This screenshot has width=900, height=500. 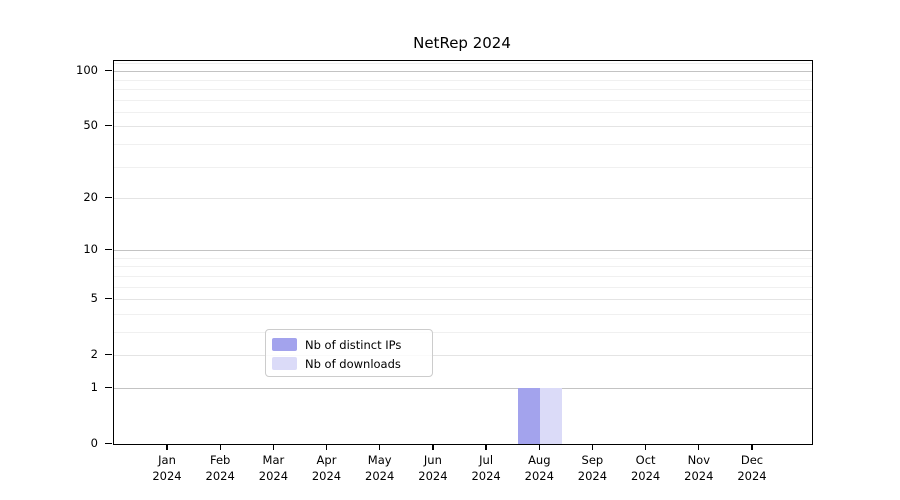 What do you see at coordinates (284, 363) in the screenshot?
I see `legend-swatch-downloads` at bounding box center [284, 363].